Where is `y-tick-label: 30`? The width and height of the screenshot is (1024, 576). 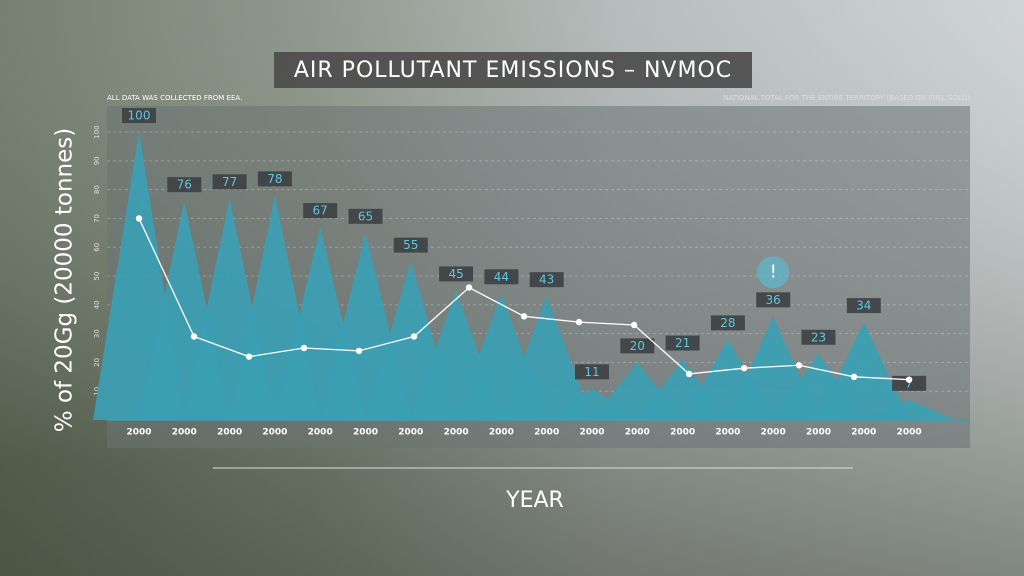 y-tick-label: 30 is located at coordinates (97, 333).